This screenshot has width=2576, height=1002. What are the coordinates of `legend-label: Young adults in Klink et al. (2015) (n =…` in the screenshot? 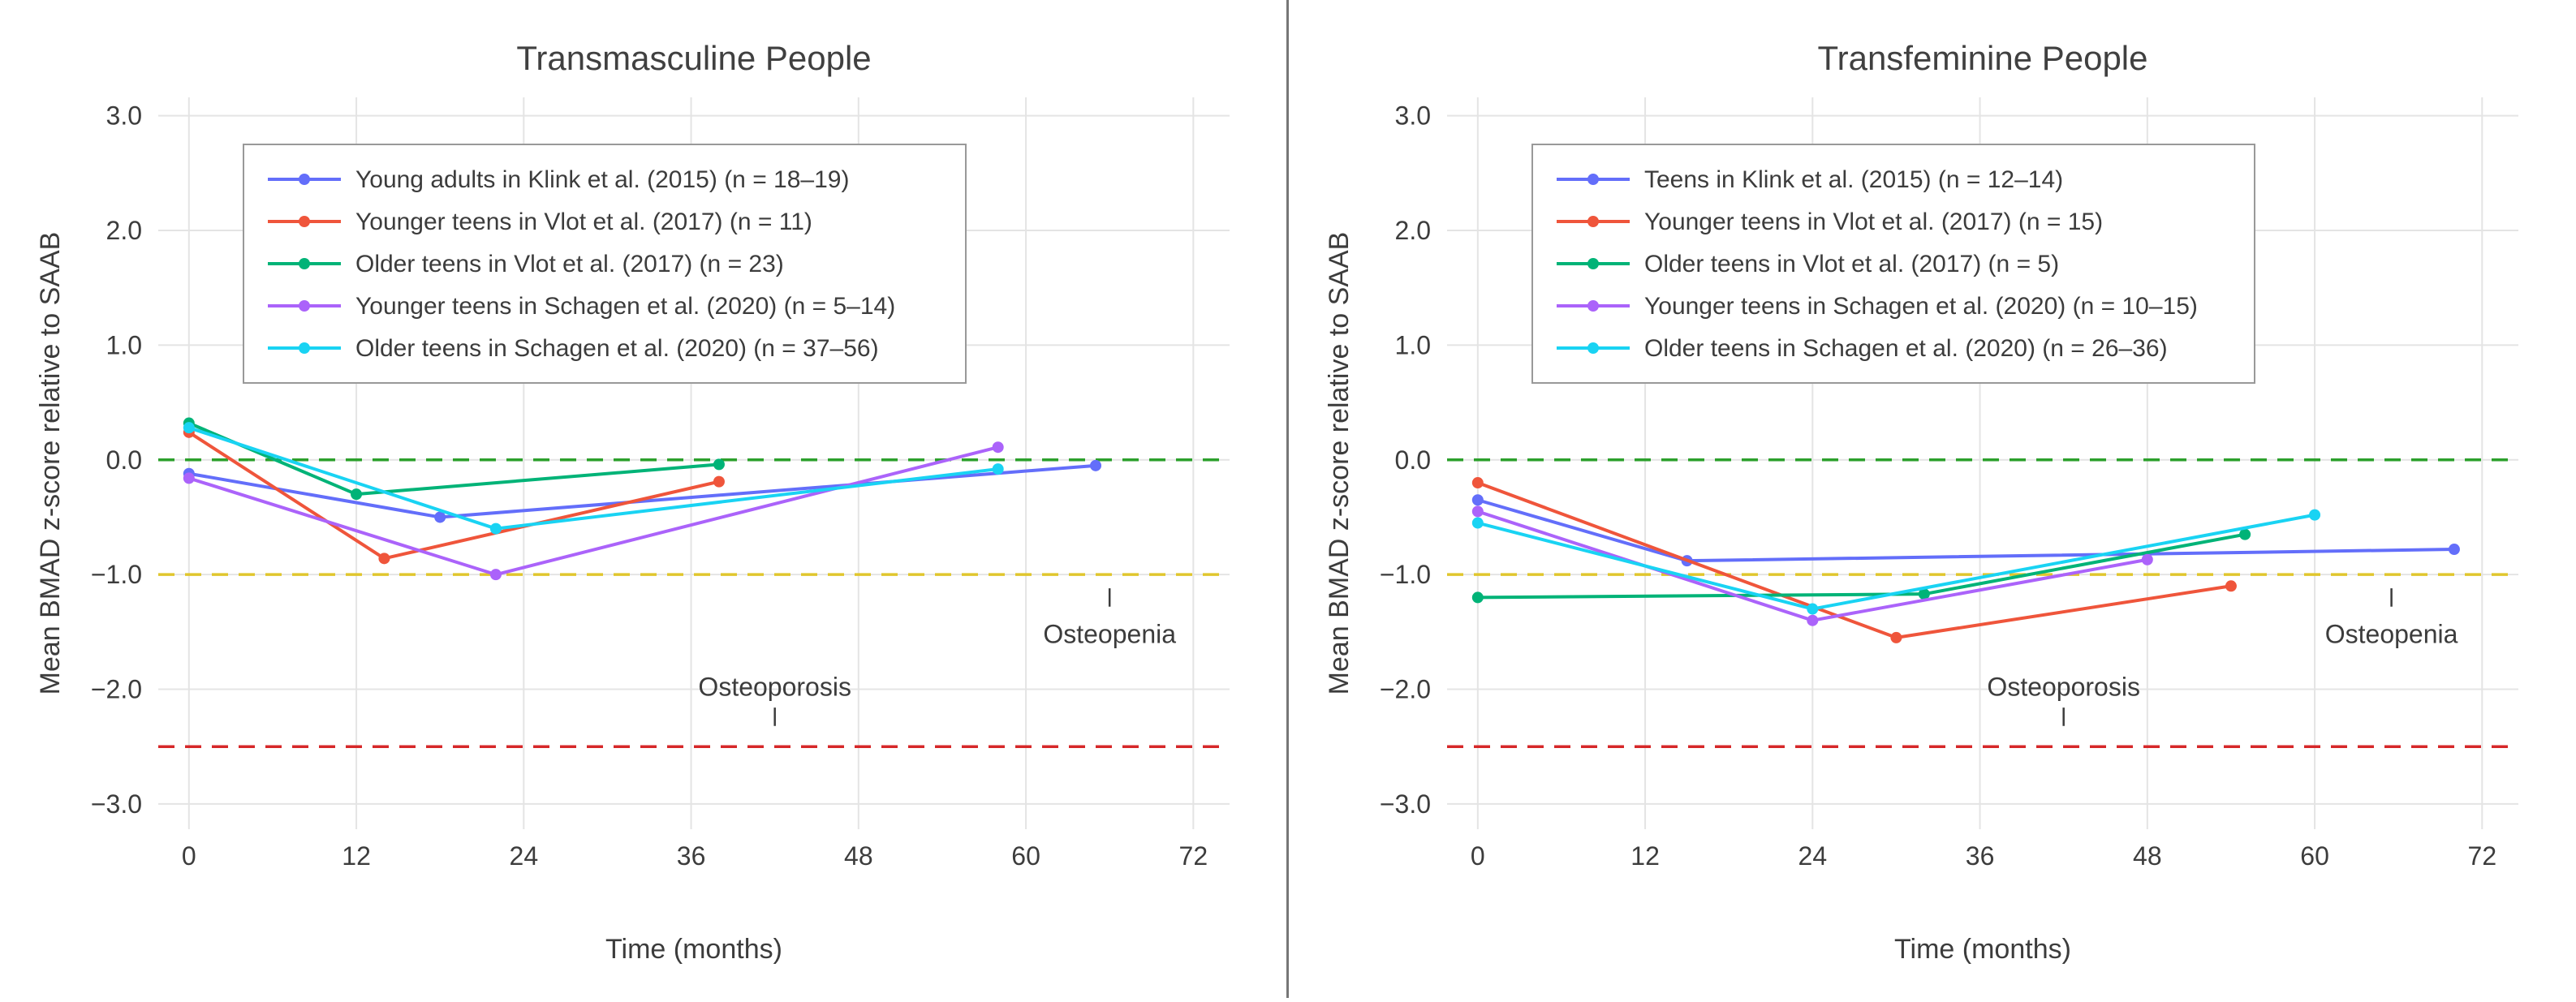 It's located at (602, 179).